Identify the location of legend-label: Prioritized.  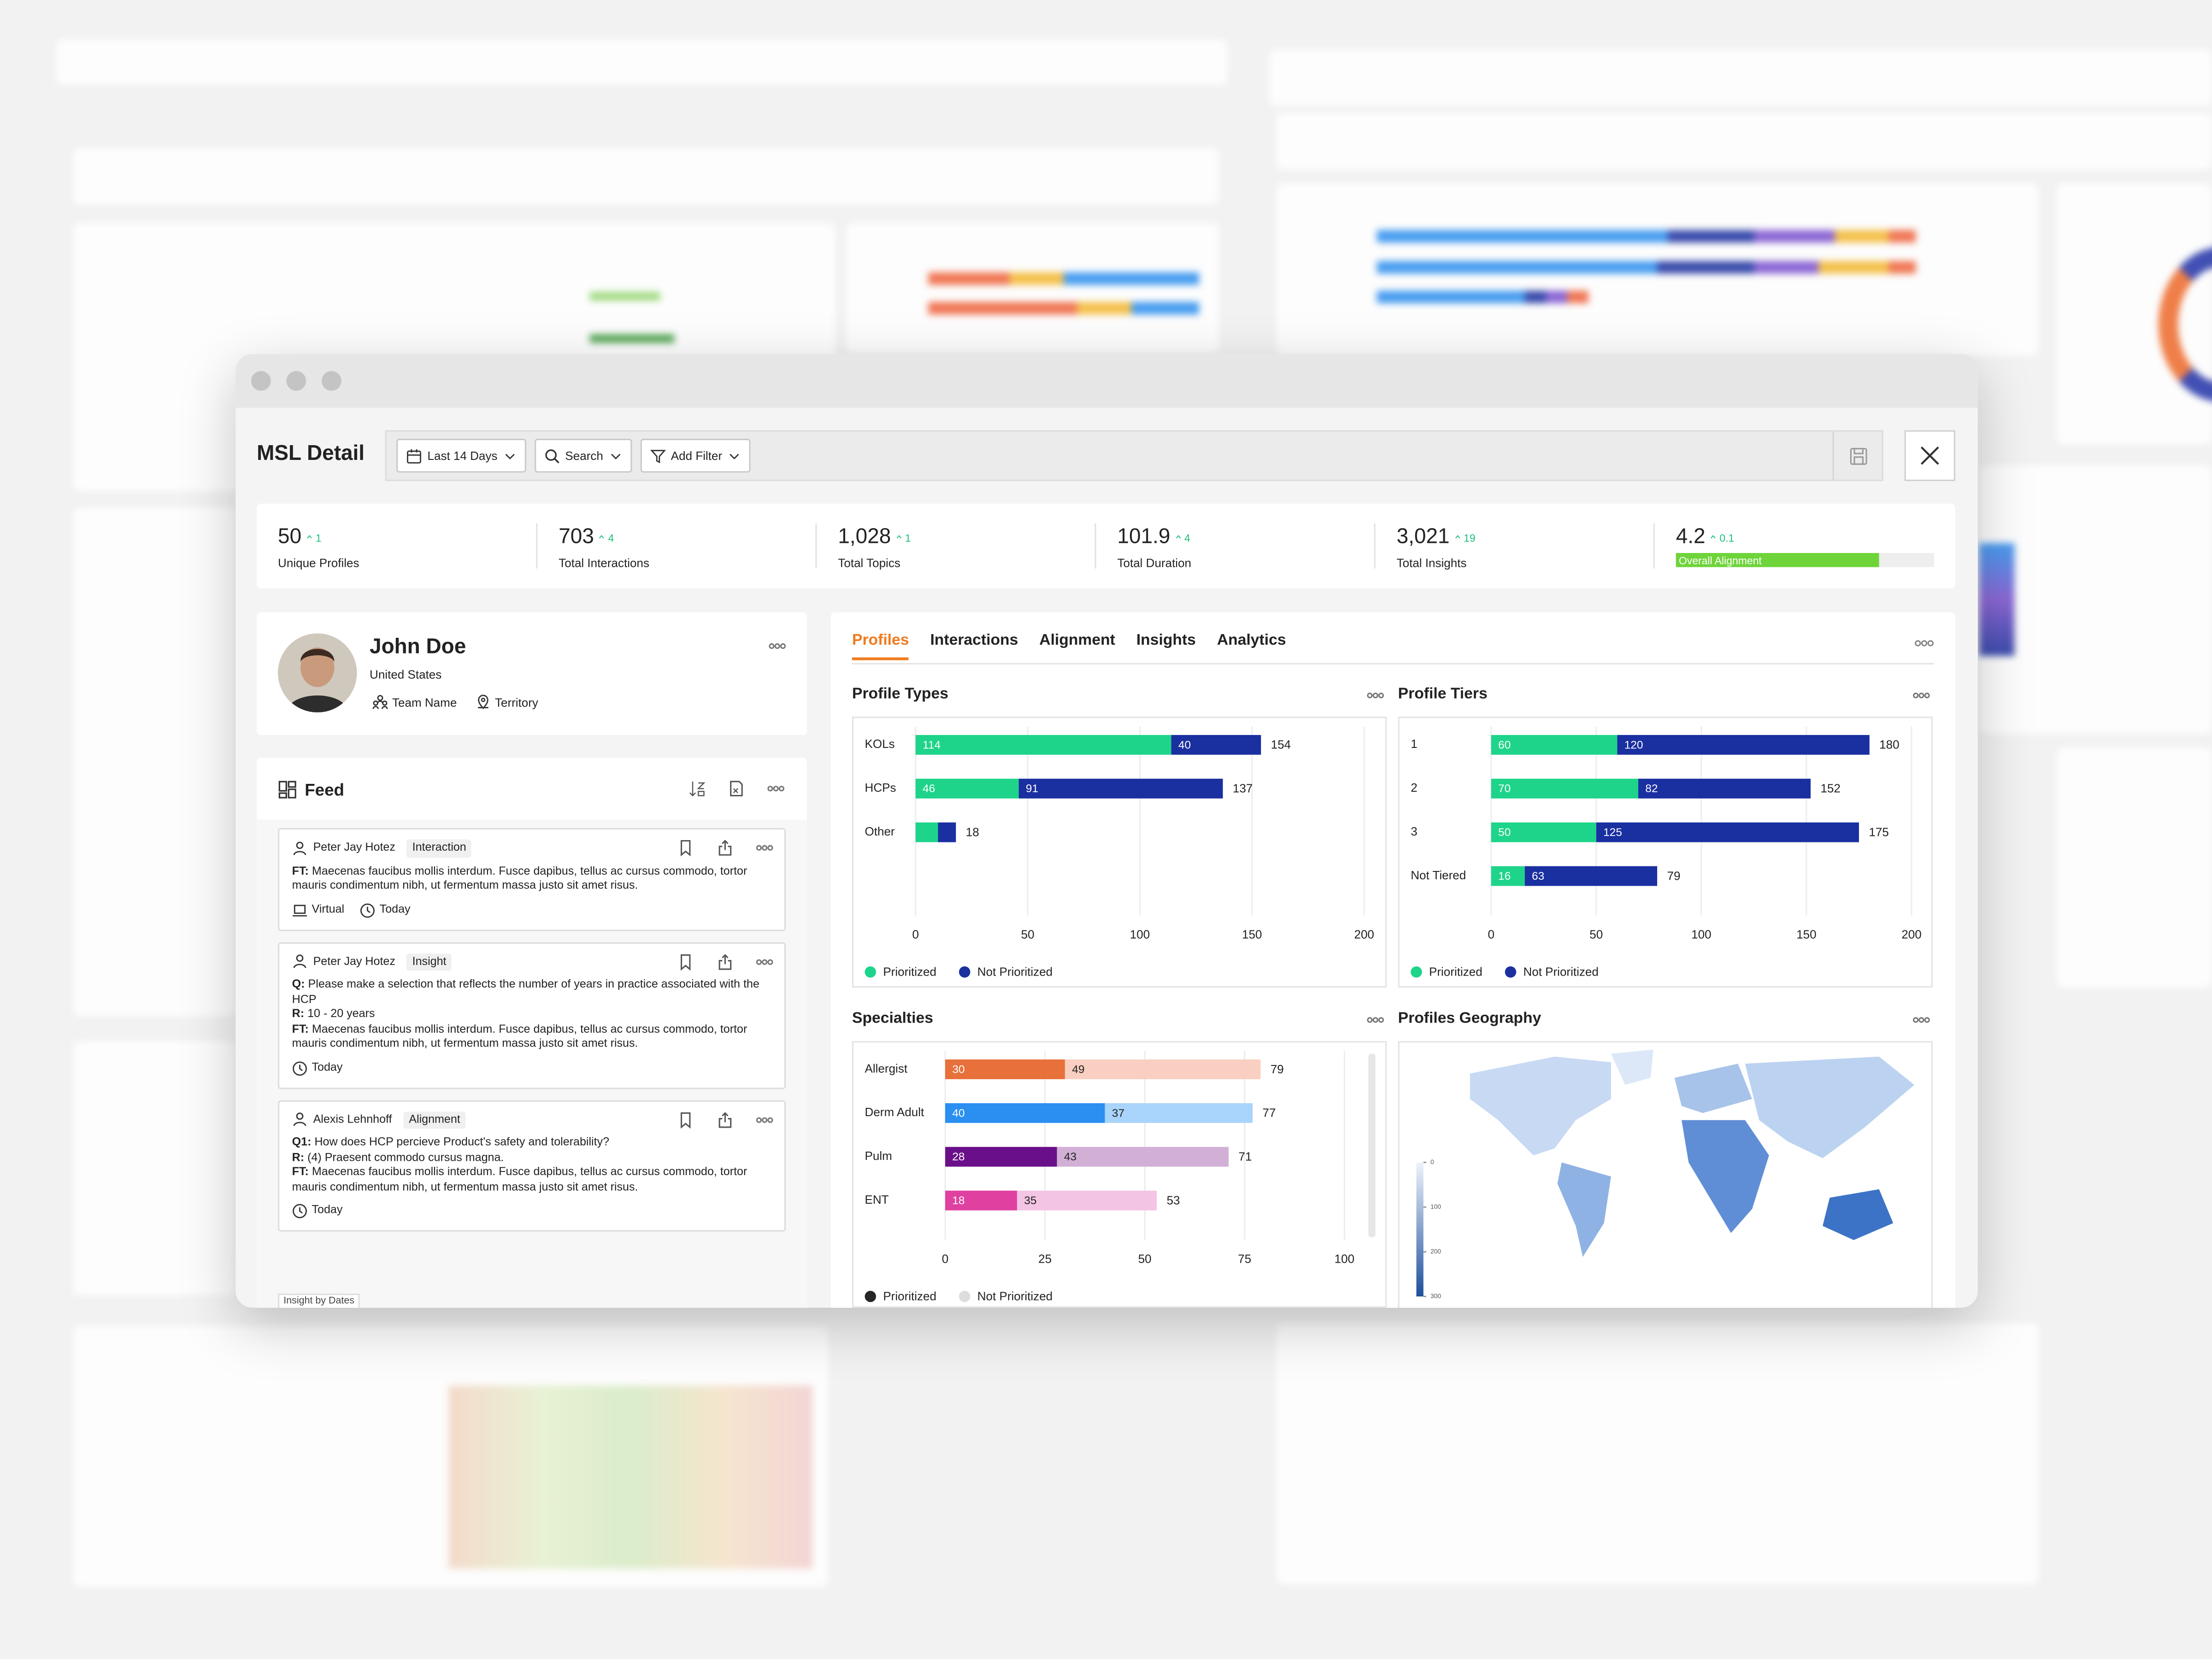
(909, 1296).